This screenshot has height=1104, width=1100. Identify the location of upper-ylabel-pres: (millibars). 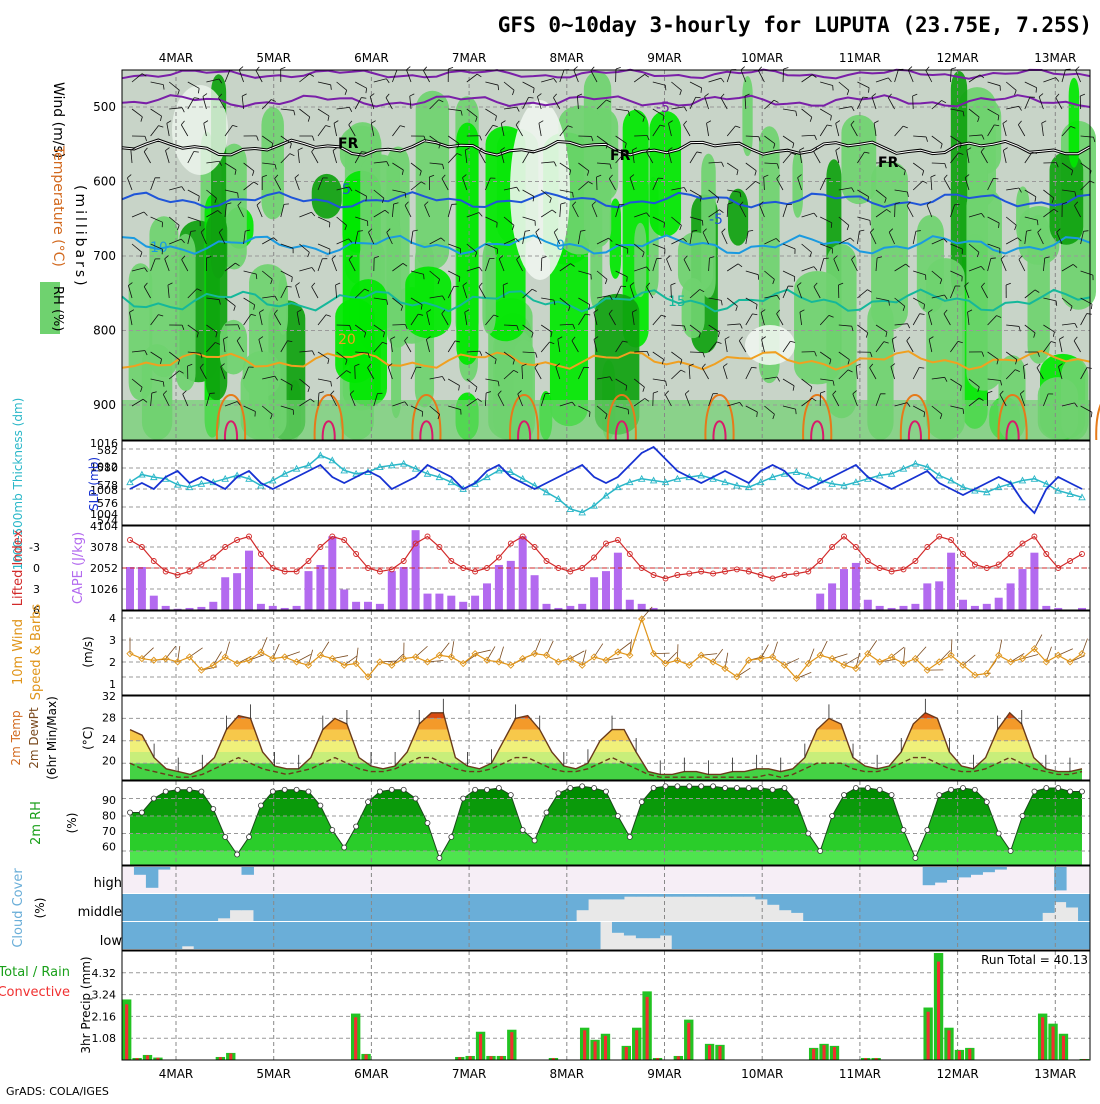
(80, 237).